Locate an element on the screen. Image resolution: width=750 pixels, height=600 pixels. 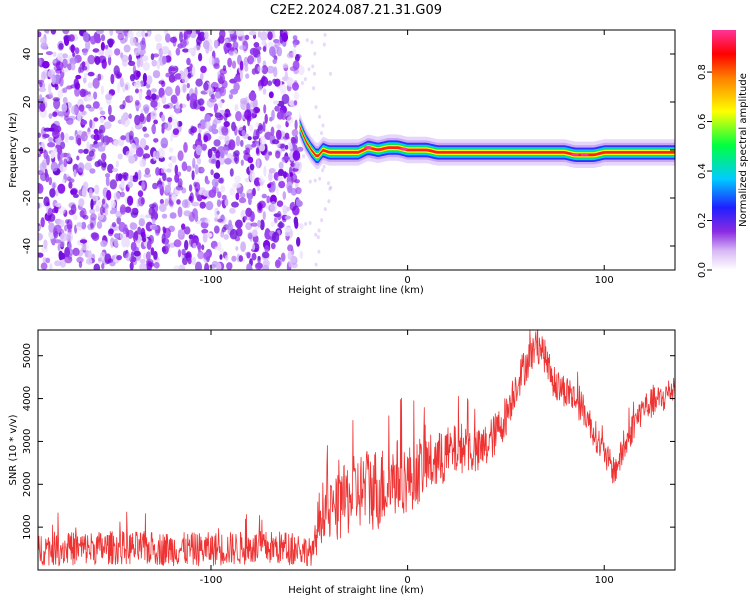
spectrogram-ylabel: Frequency (Hz) is located at coordinates (13, 150).